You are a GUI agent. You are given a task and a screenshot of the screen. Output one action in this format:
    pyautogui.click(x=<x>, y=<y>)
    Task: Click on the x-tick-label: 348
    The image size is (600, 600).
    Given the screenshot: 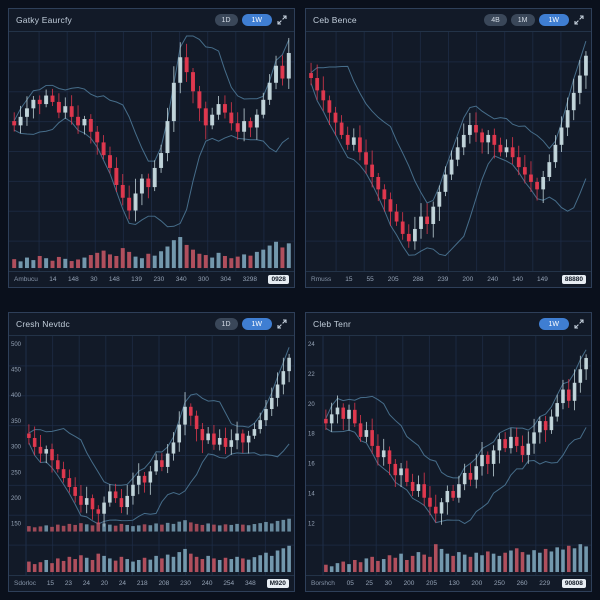 What is the action you would take?
    pyautogui.click(x=250, y=583)
    